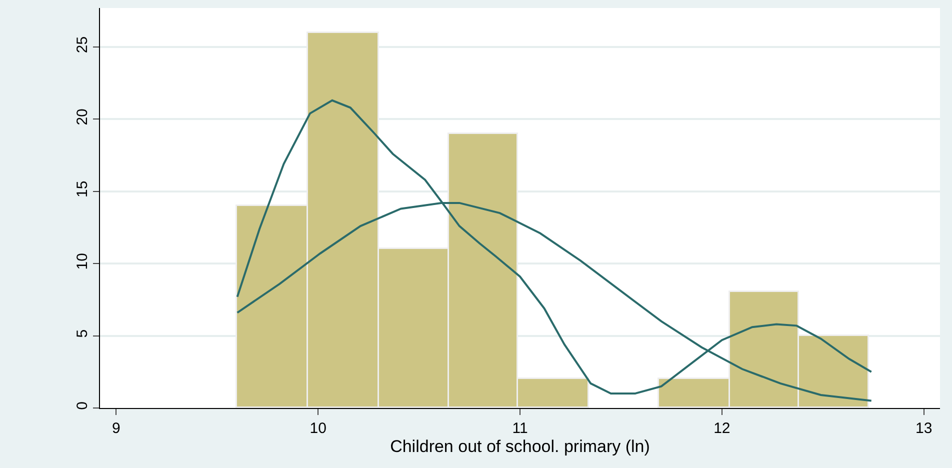 The width and height of the screenshot is (952, 468). Describe the element at coordinates (82, 261) in the screenshot. I see `y-tick-label: 10` at that location.